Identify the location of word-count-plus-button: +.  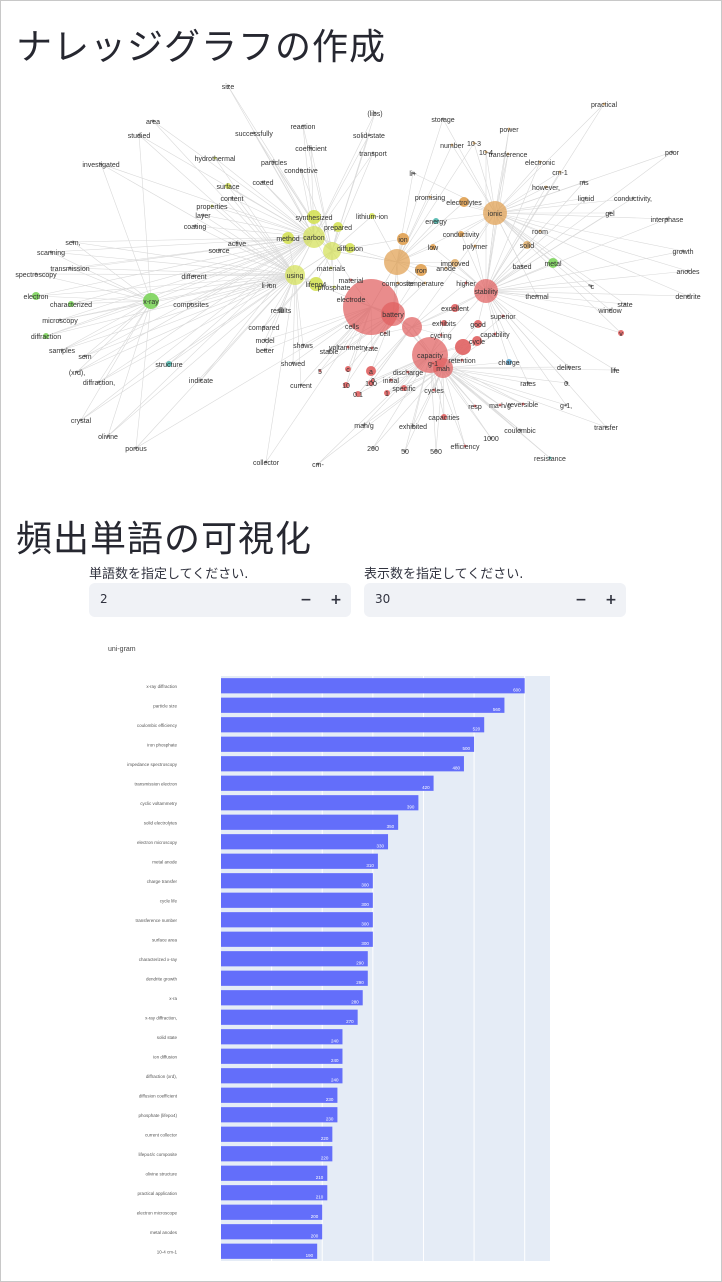
(336, 600).